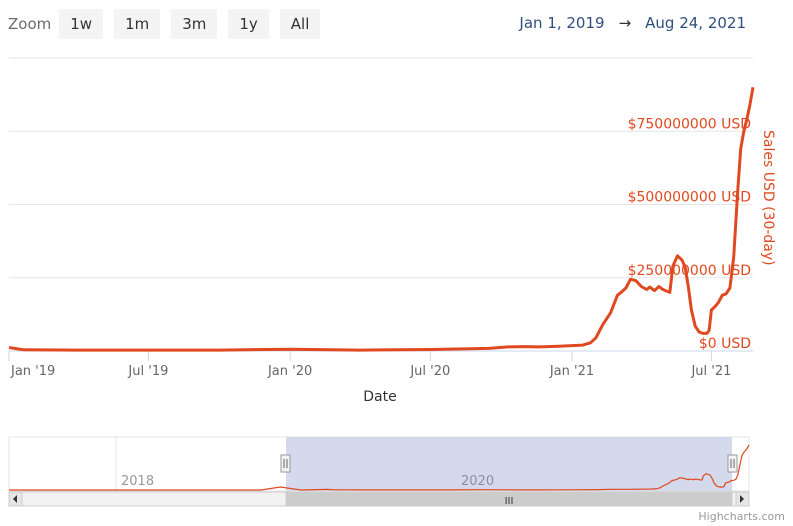 This screenshot has width=793, height=526. What do you see at coordinates (137, 481) in the screenshot?
I see `navigator-label-2018: 2018` at bounding box center [137, 481].